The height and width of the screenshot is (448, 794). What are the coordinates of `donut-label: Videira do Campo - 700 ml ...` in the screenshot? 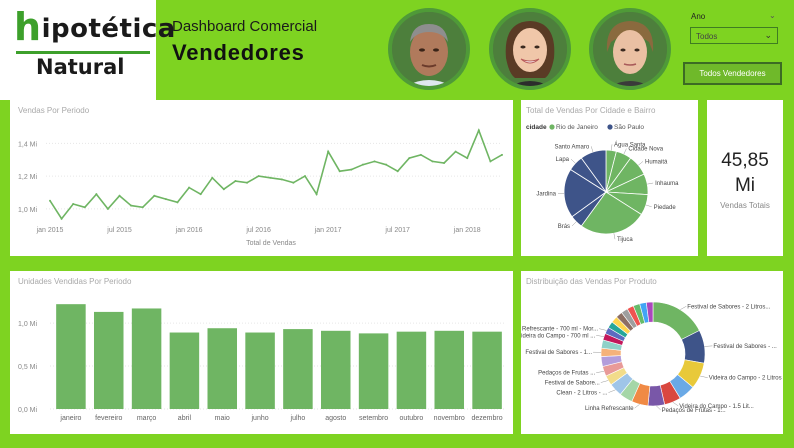 It's located at (558, 336).